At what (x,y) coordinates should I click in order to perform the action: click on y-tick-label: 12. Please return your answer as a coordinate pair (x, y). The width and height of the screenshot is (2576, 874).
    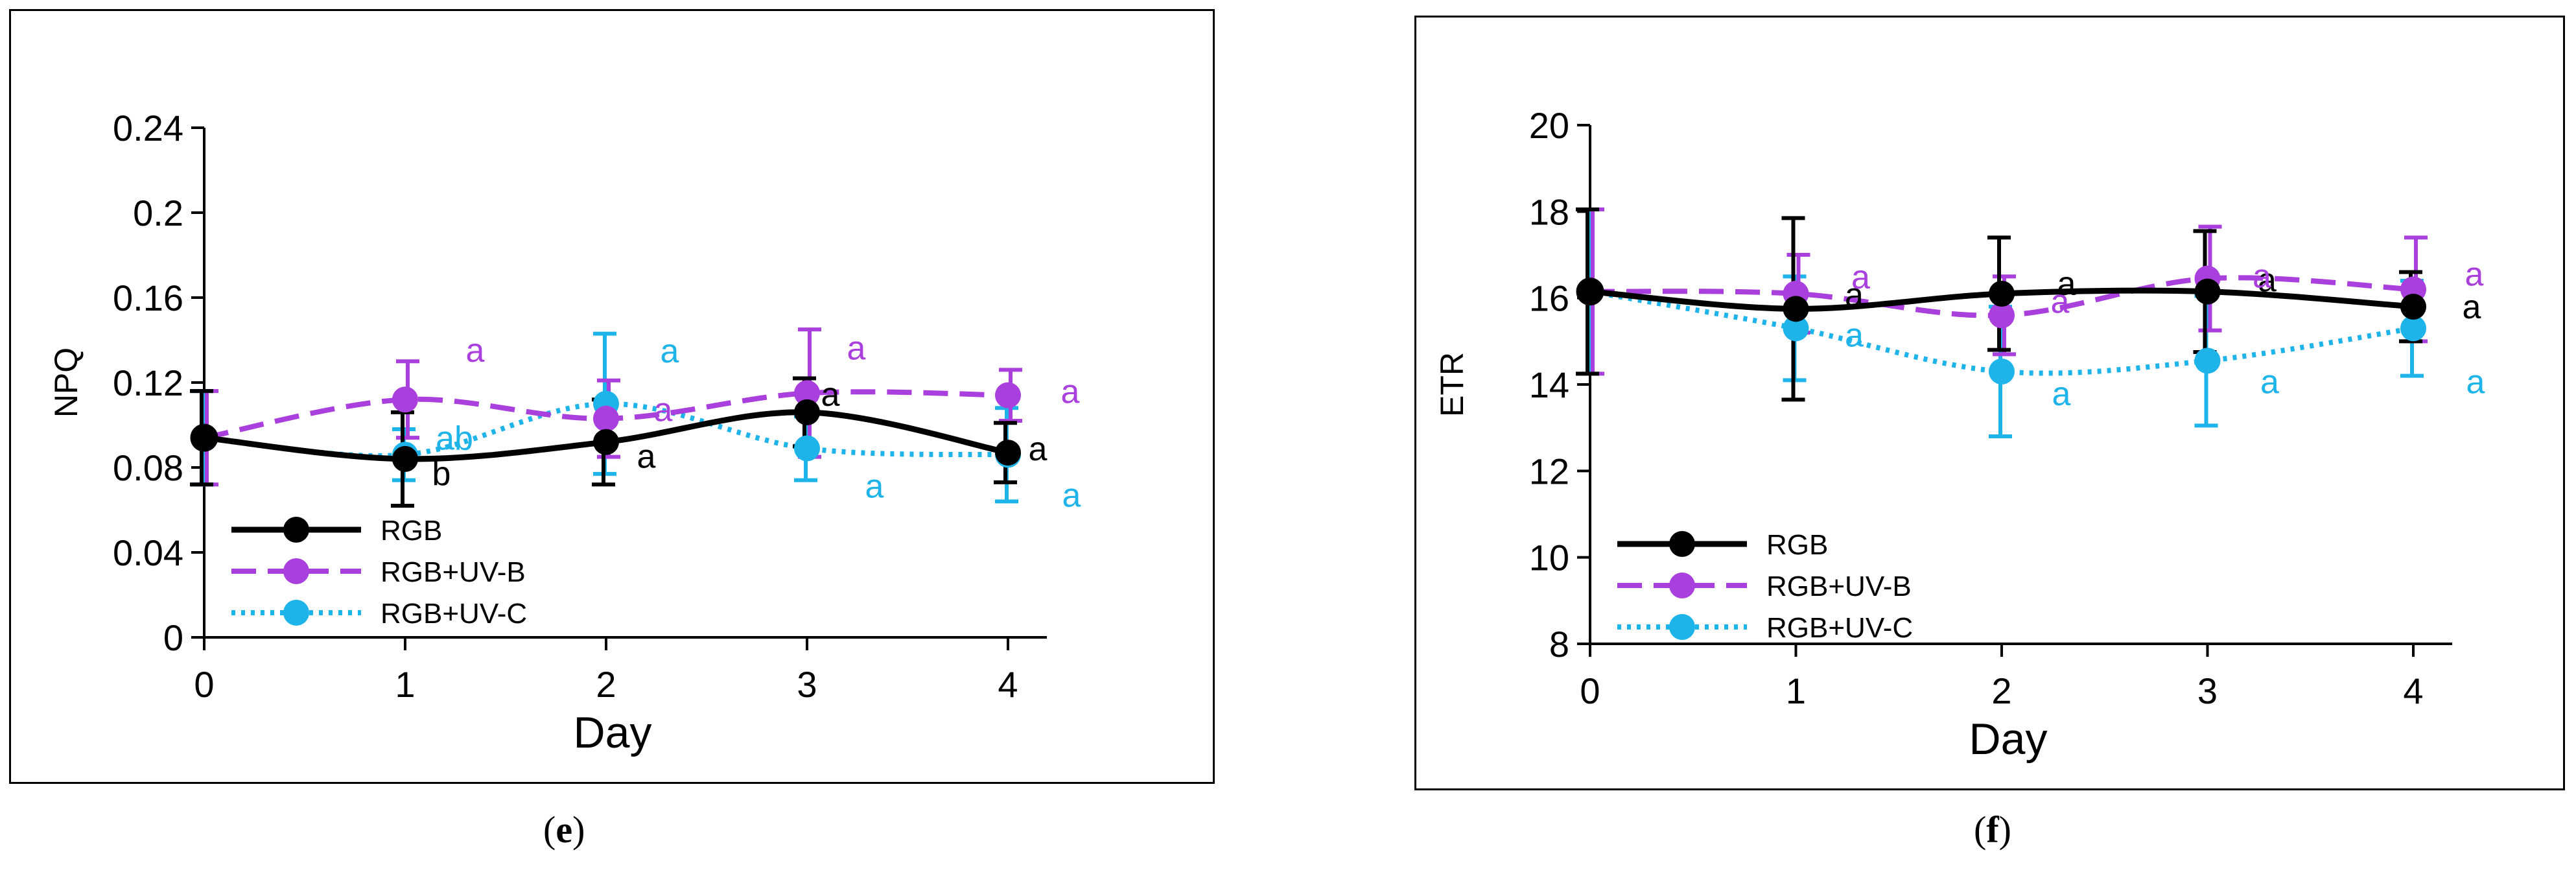
    Looking at the image, I should click on (1549, 471).